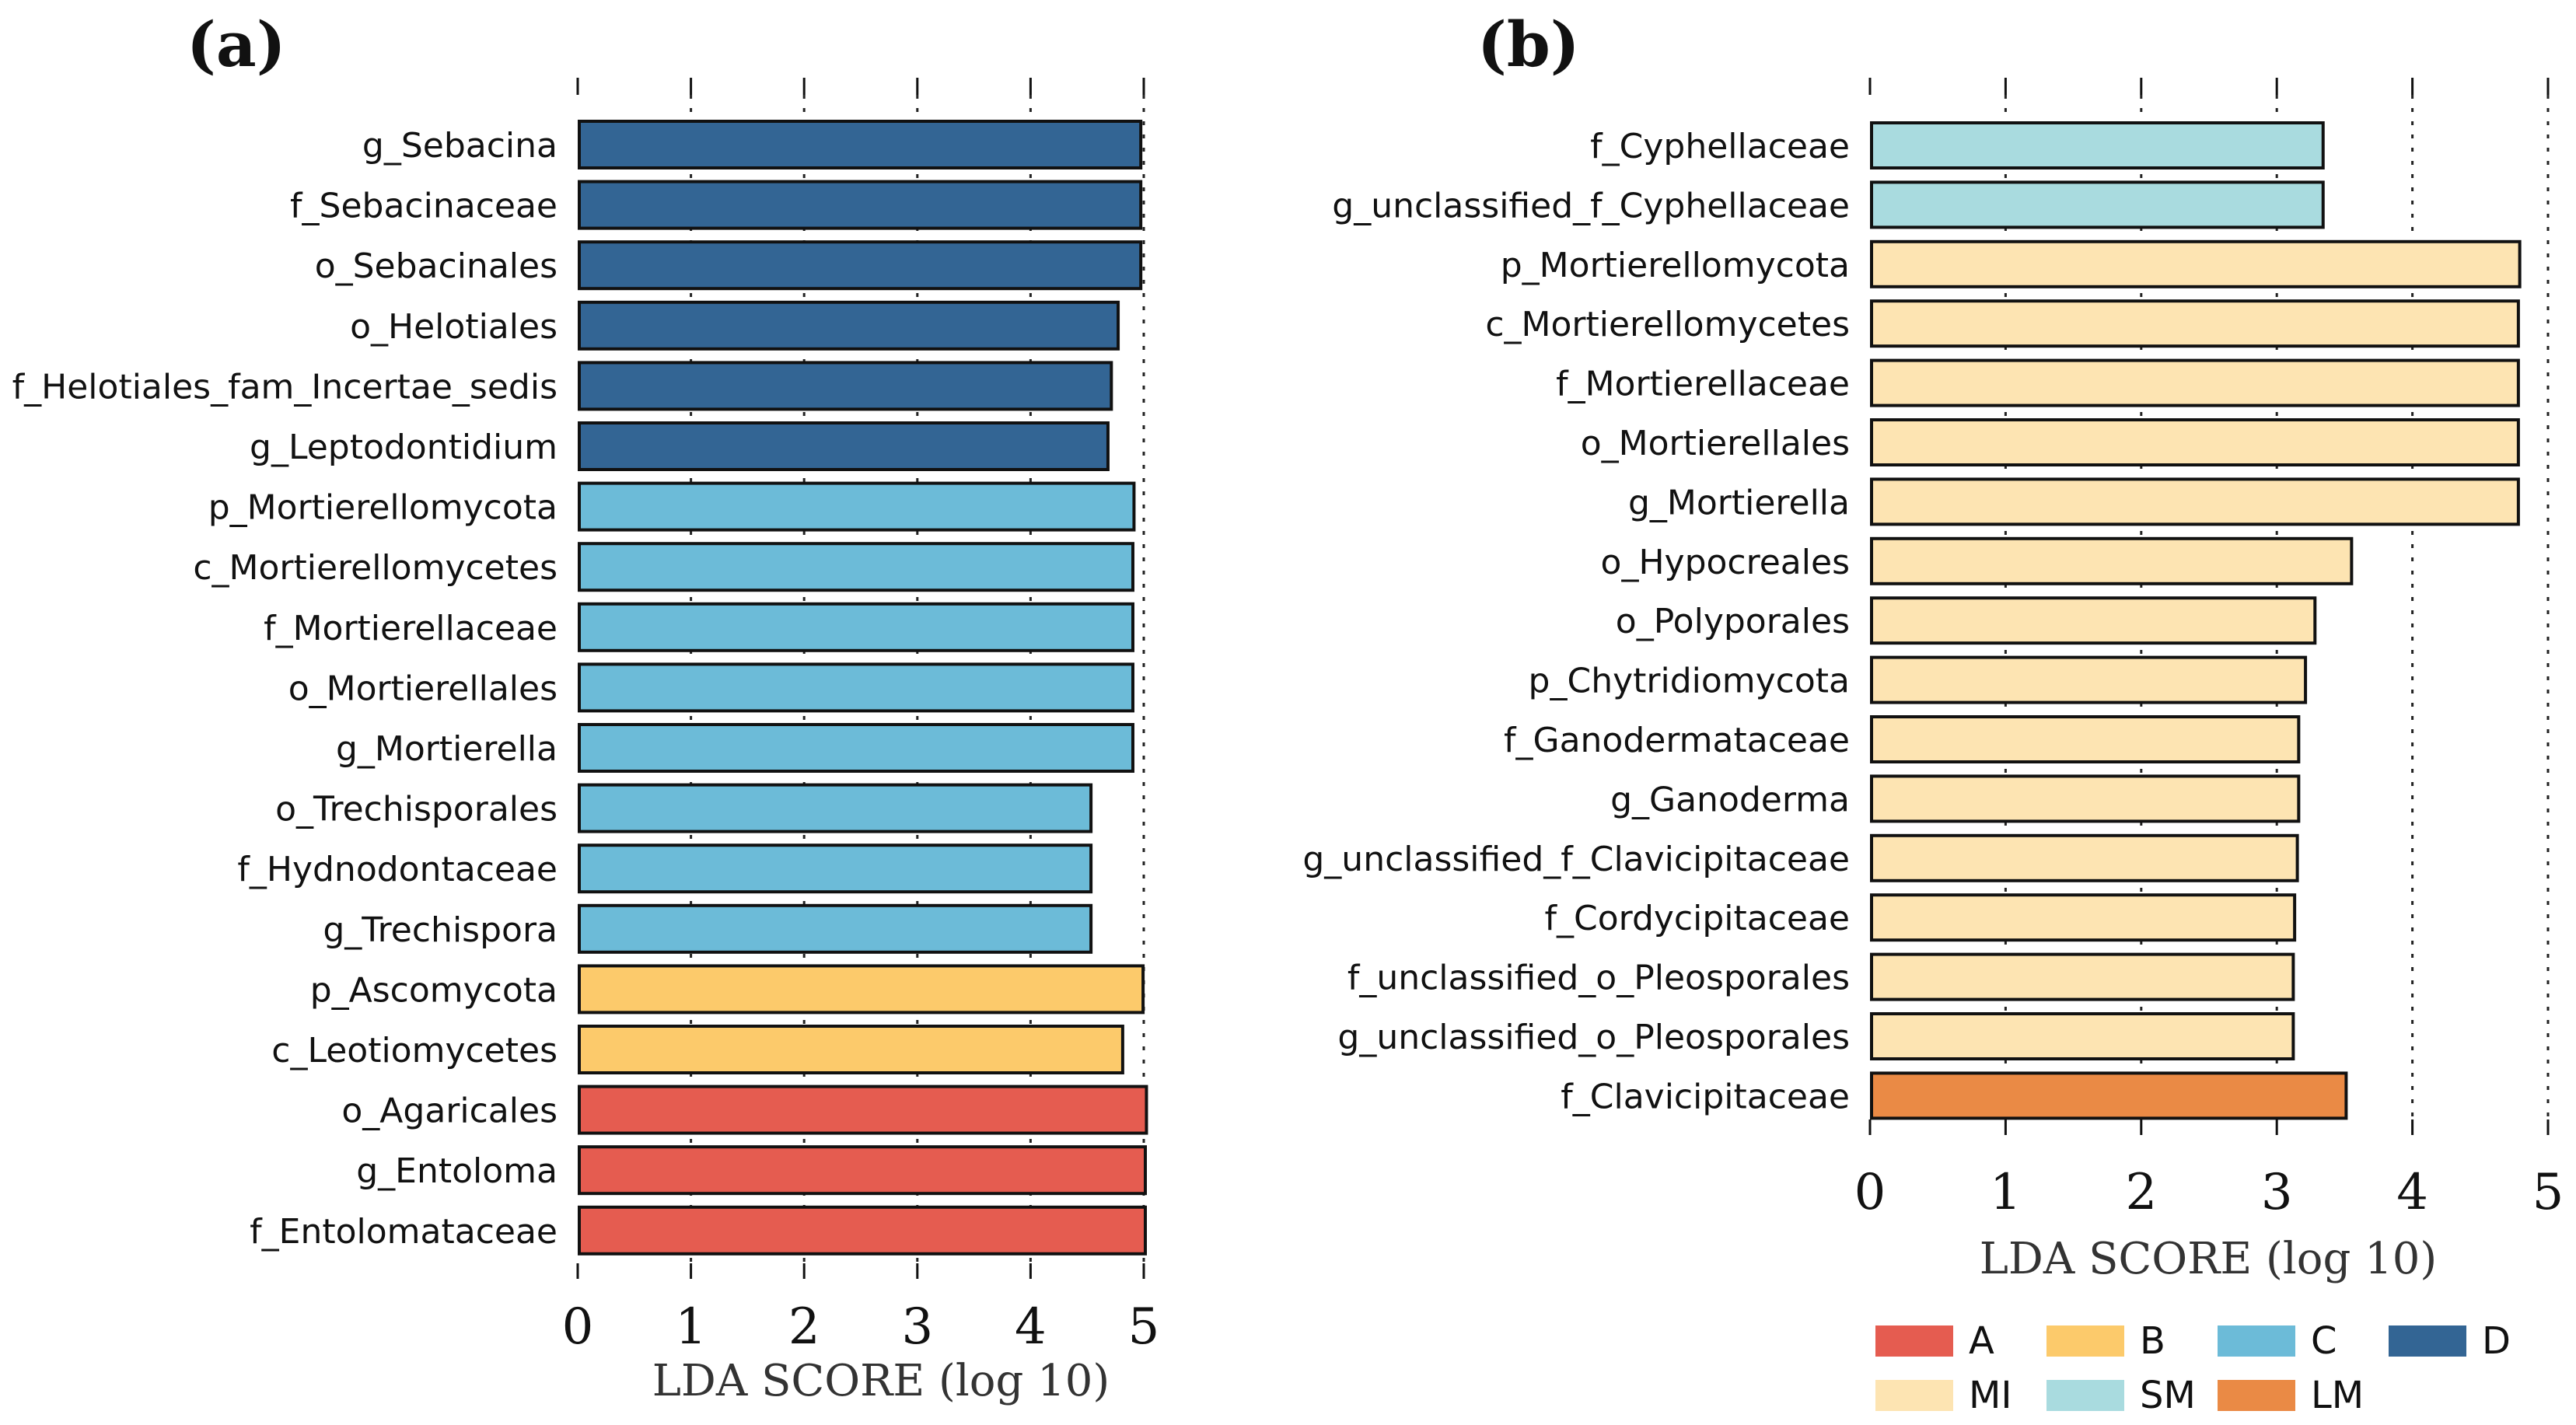 Image resolution: width=2576 pixels, height=1425 pixels. What do you see at coordinates (447, 749) in the screenshot?
I see `panel-a-category-label: g_Mortierella` at bounding box center [447, 749].